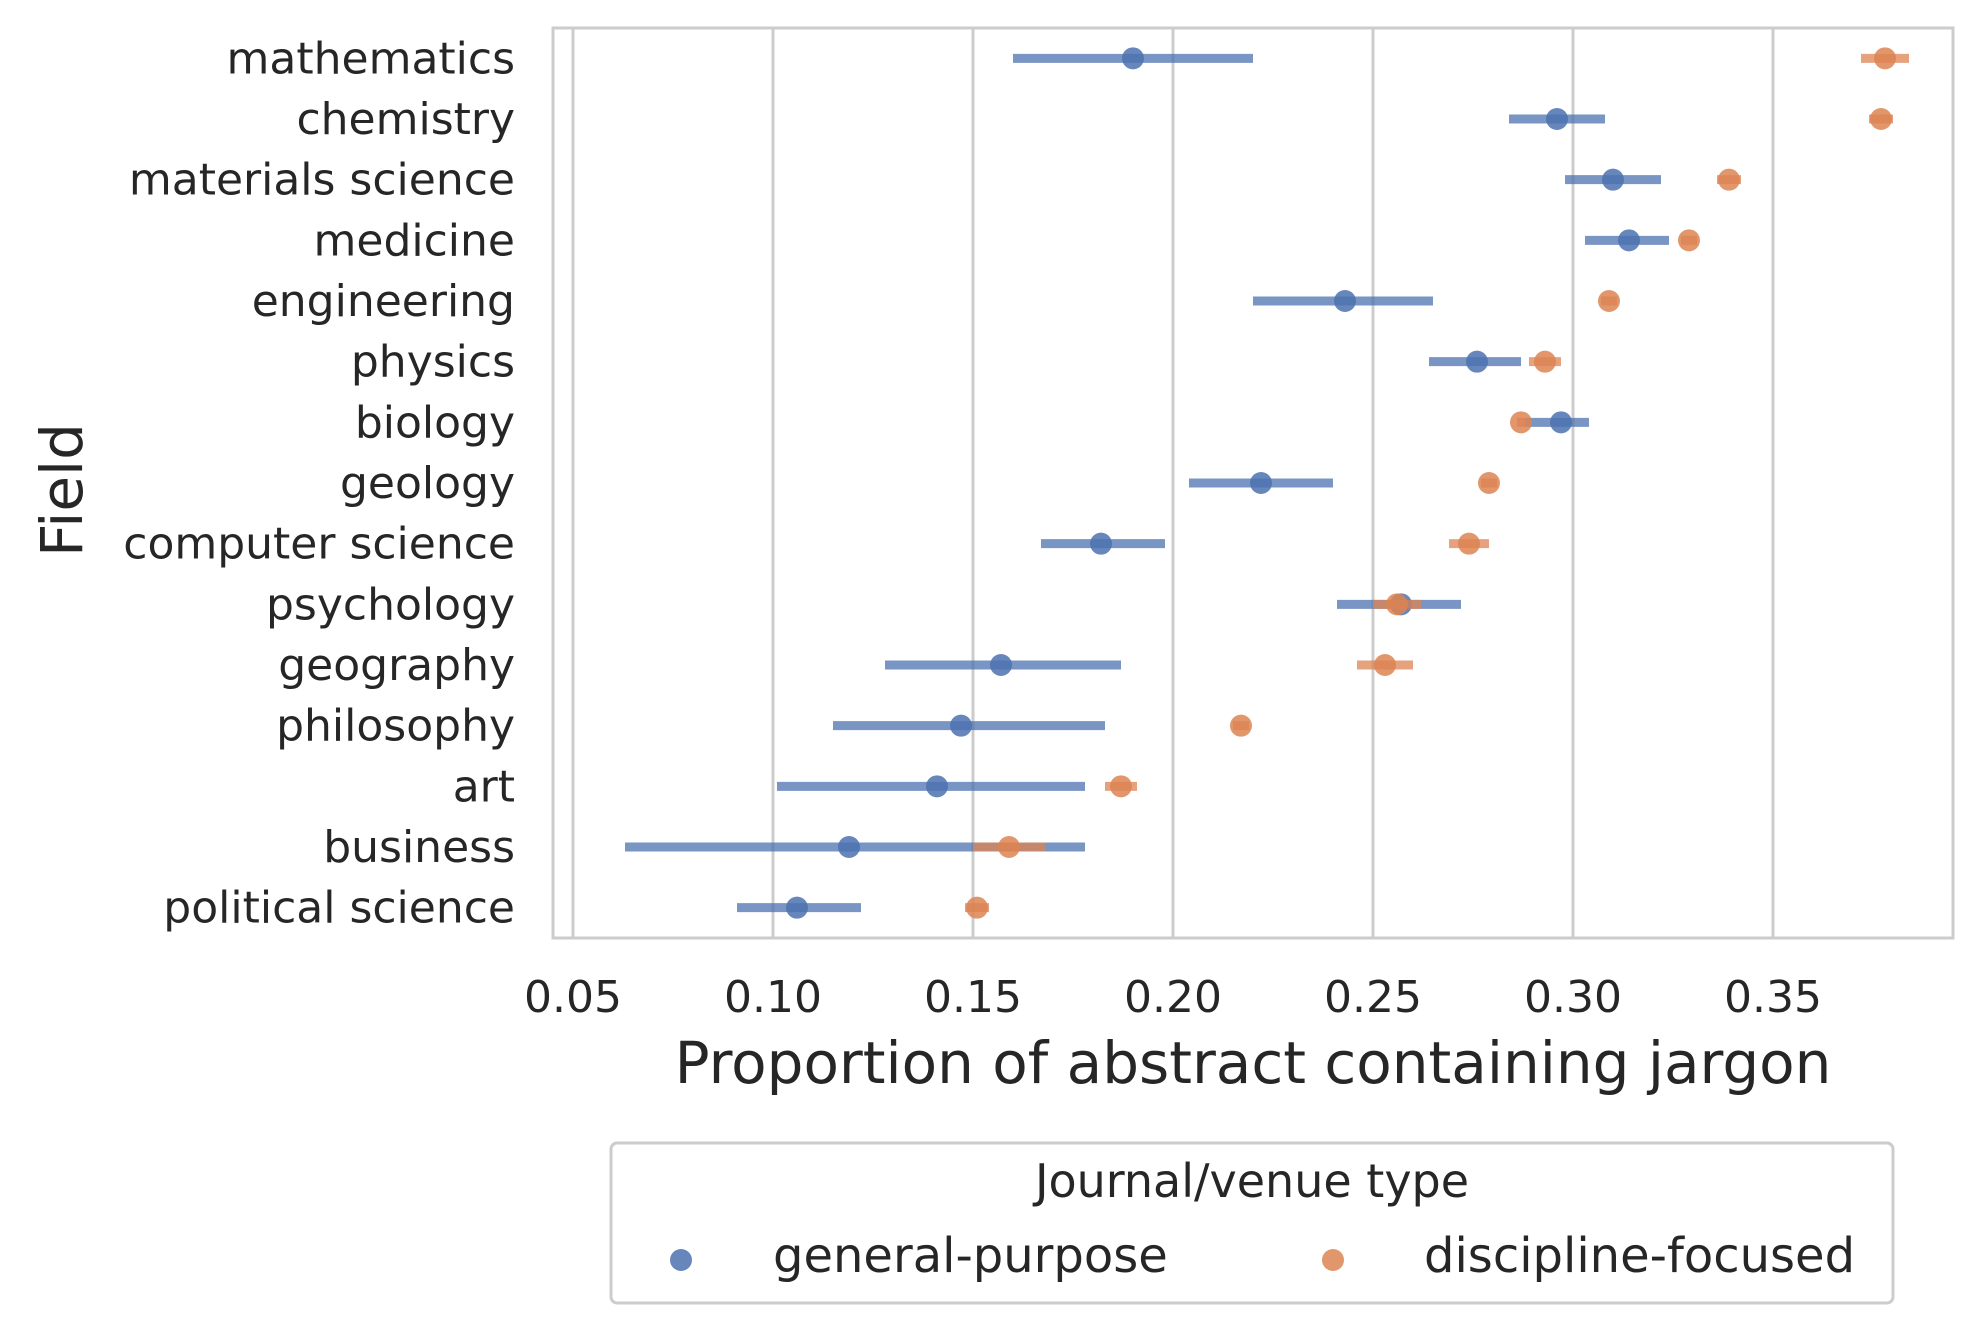 This screenshot has width=1979, height=1337. I want to click on category-label: chemistry, so click(405, 119).